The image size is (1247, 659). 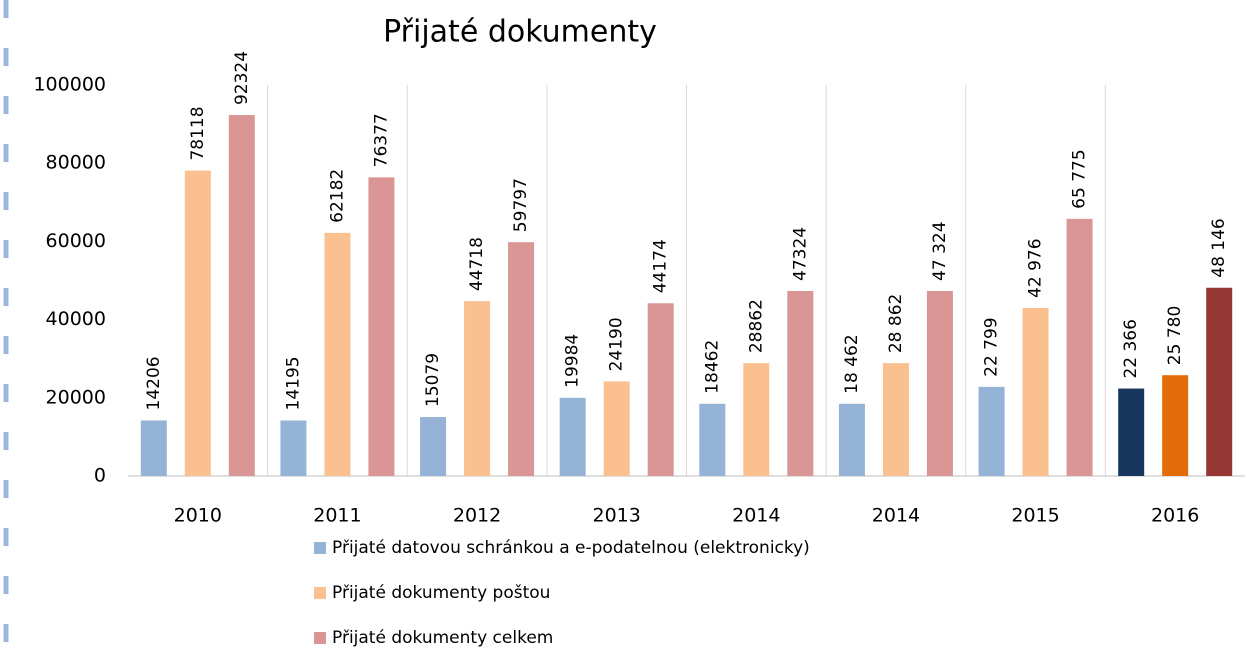 What do you see at coordinates (573, 361) in the screenshot?
I see `value-label: 19984` at bounding box center [573, 361].